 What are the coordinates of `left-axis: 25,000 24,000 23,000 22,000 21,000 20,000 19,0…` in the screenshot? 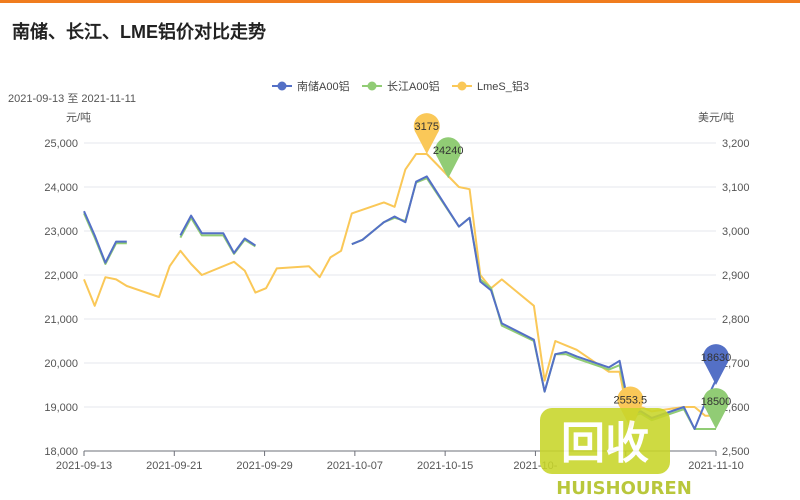 It's located at (61, 298).